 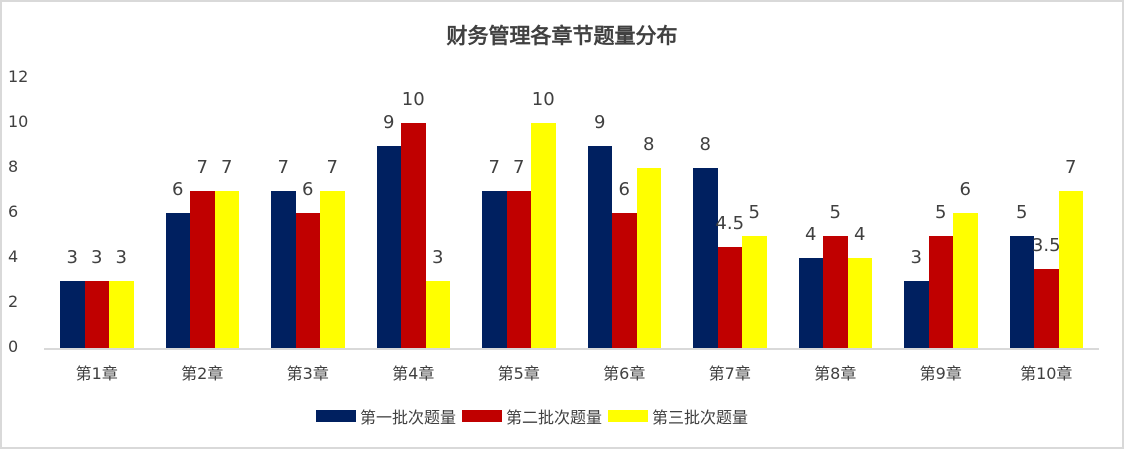 I want to click on x-category-label: 第8章, so click(x=835, y=373).